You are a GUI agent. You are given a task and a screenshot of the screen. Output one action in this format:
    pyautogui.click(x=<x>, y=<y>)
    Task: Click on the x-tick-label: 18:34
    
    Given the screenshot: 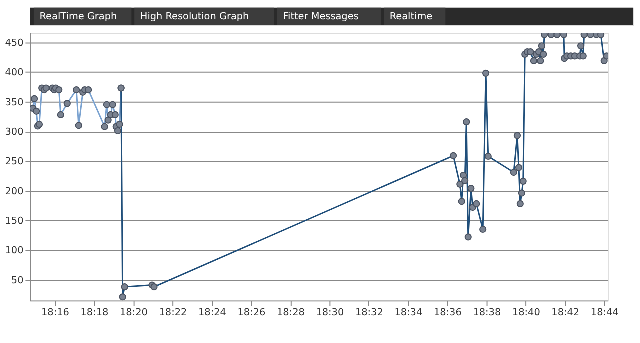 What is the action you would take?
    pyautogui.click(x=408, y=313)
    